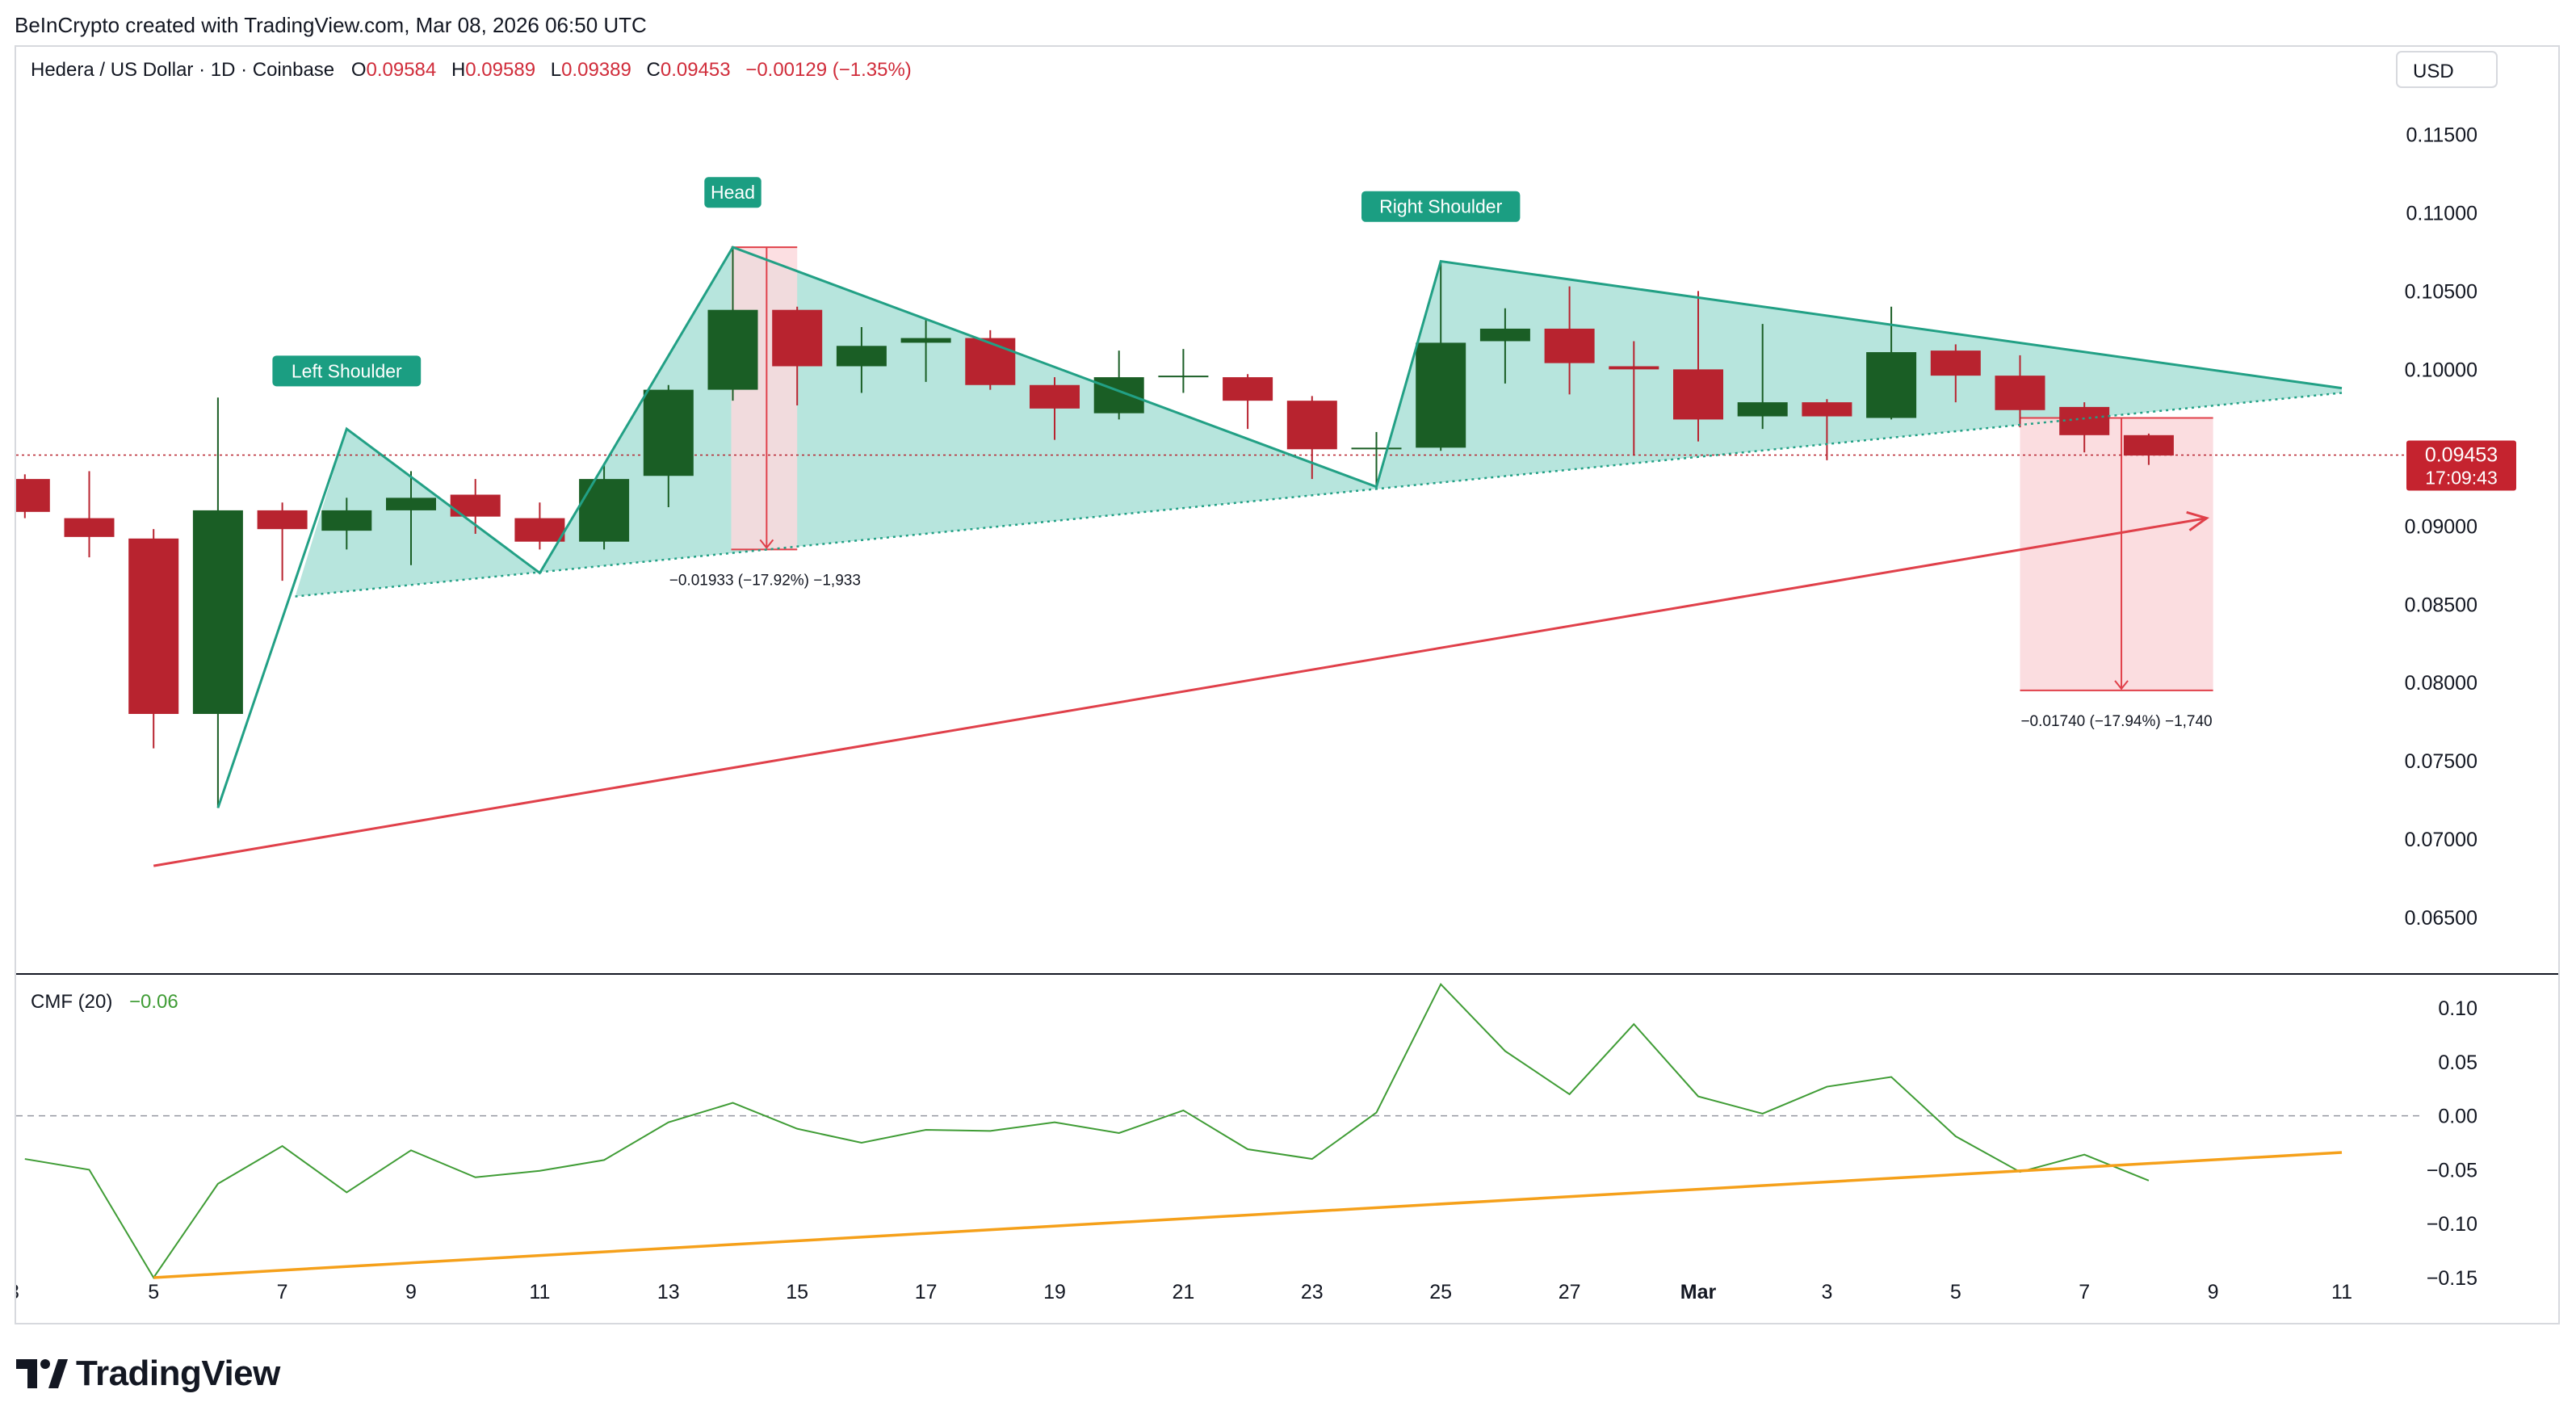 Image resolution: width=2576 pixels, height=1423 pixels. I want to click on currency-button: USD, so click(2447, 69).